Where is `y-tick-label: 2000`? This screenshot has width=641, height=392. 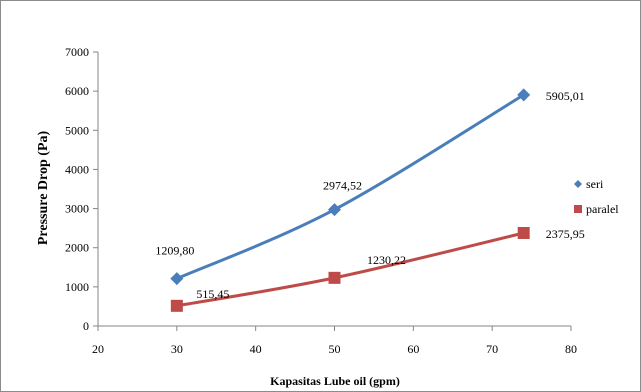 y-tick-label: 2000 is located at coordinates (77, 248).